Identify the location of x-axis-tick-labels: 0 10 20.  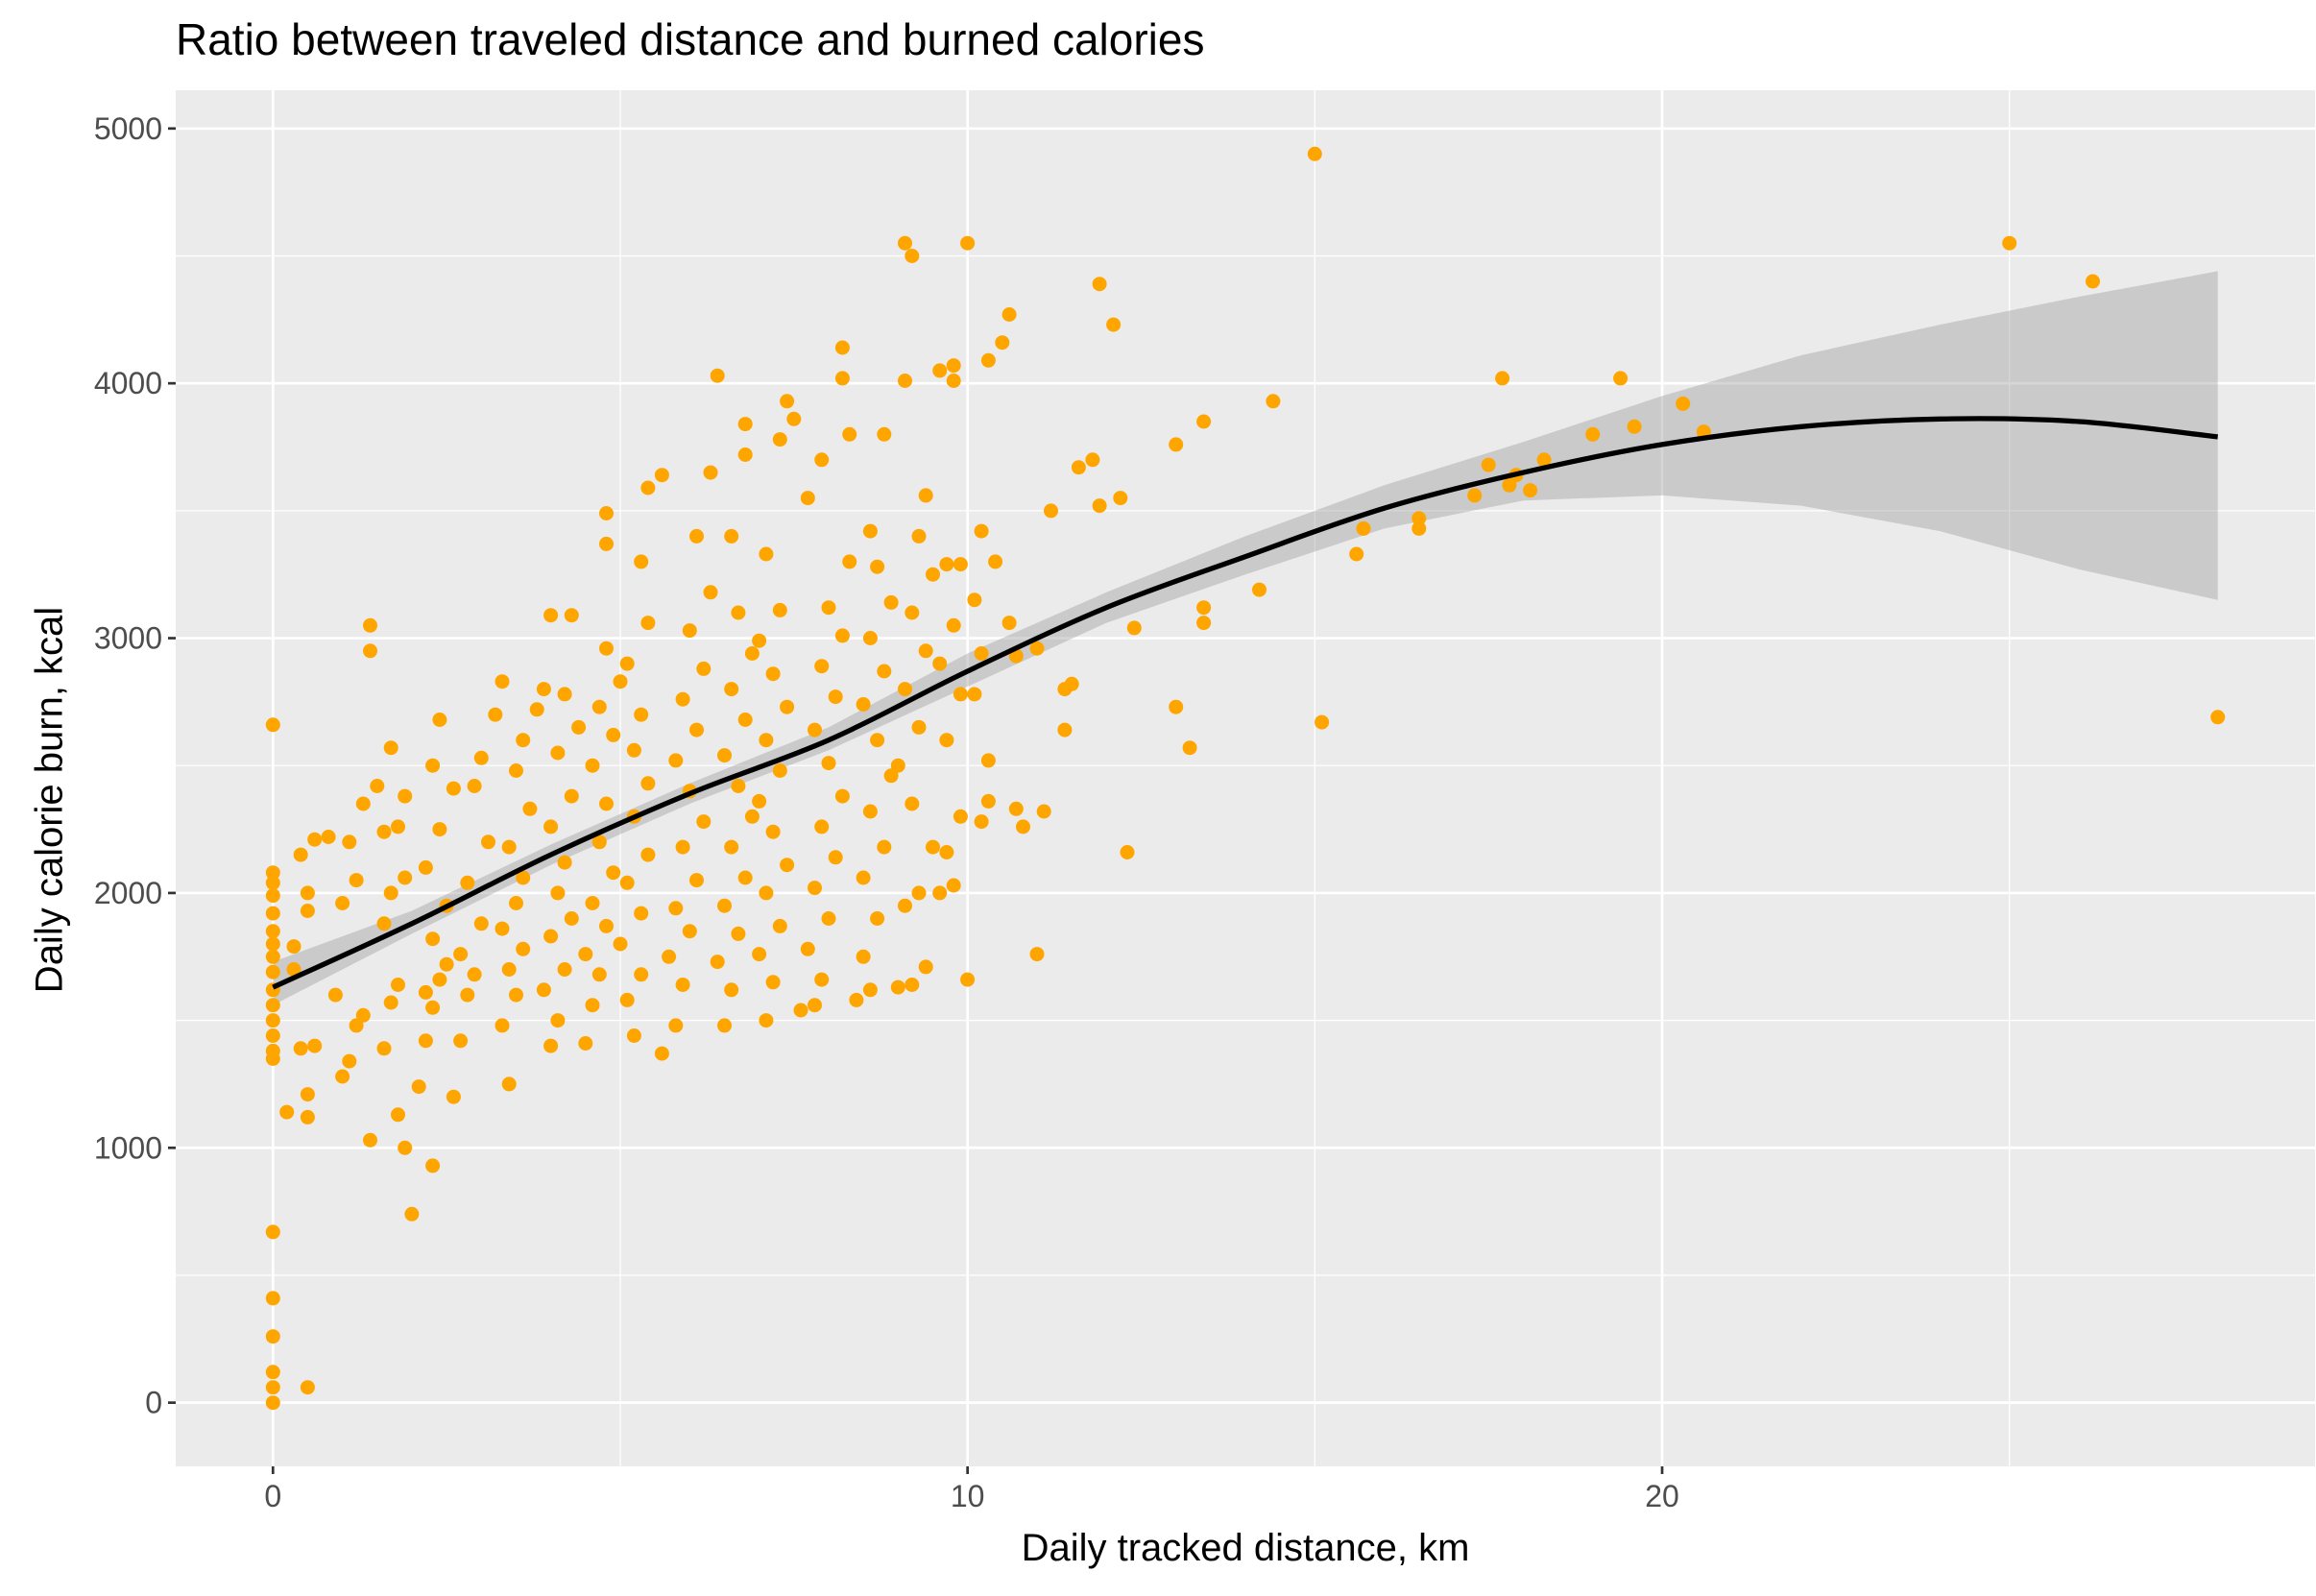
(971, 1496).